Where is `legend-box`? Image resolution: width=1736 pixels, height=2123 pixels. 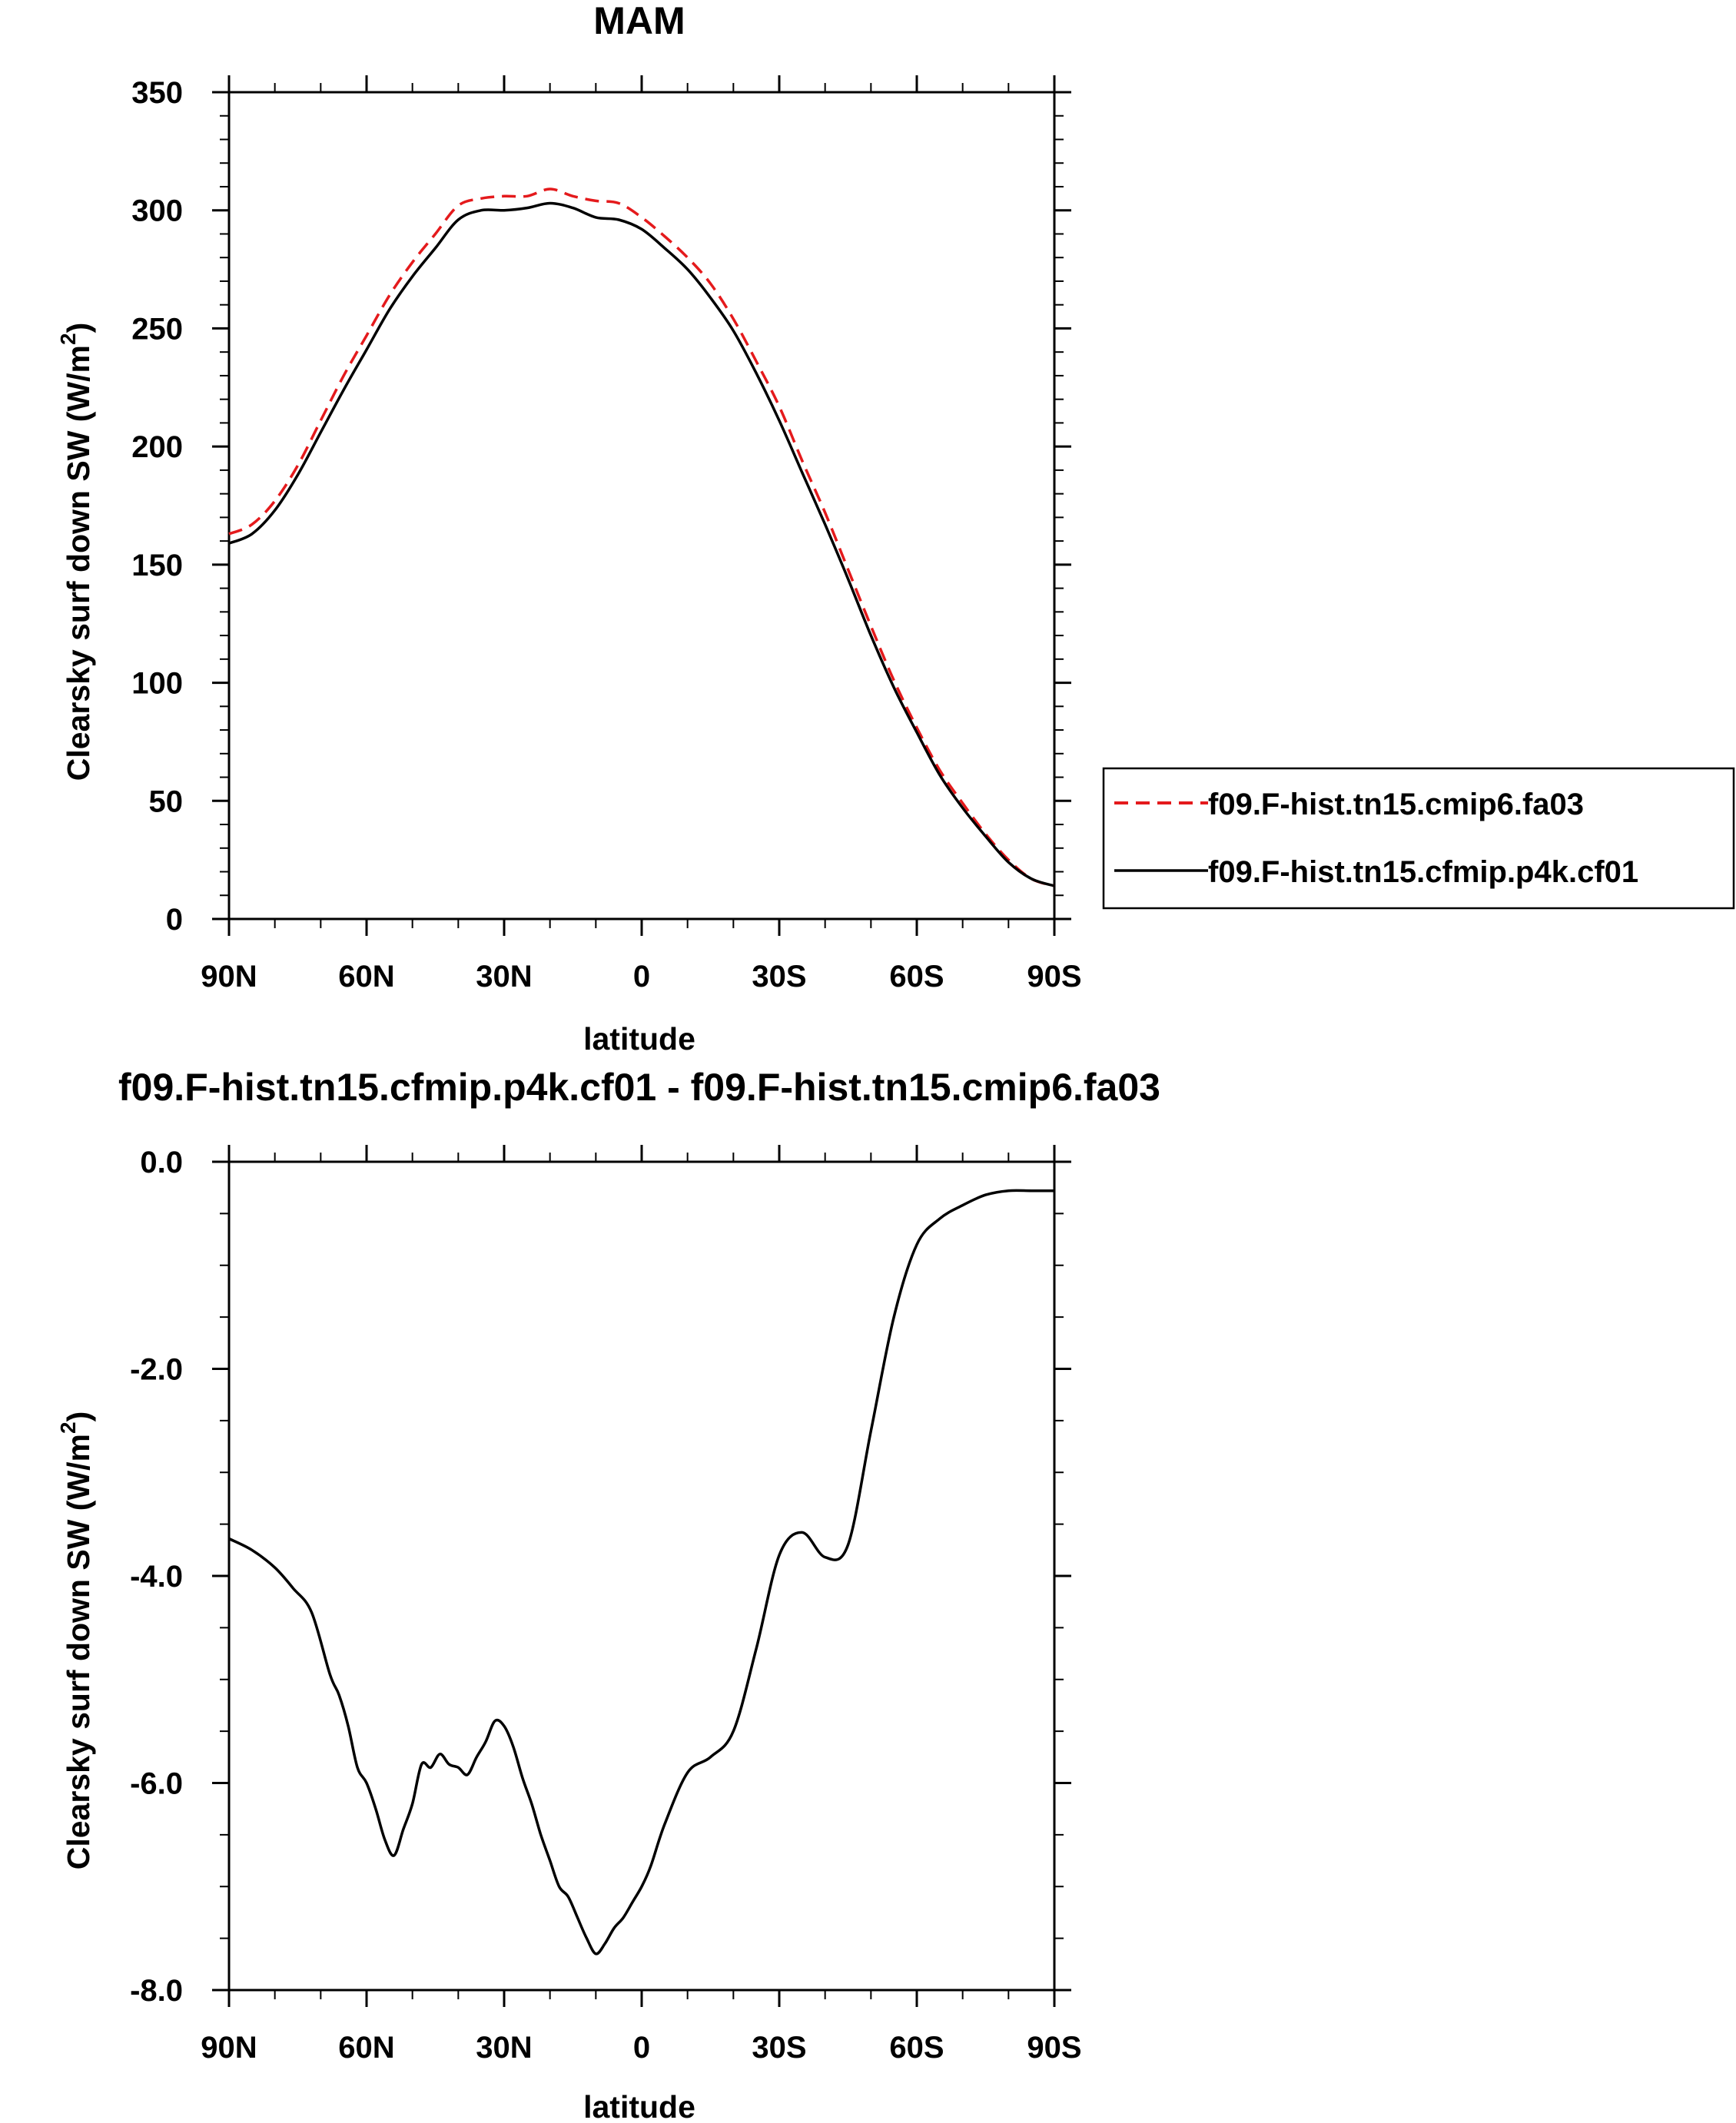 legend-box is located at coordinates (1419, 838).